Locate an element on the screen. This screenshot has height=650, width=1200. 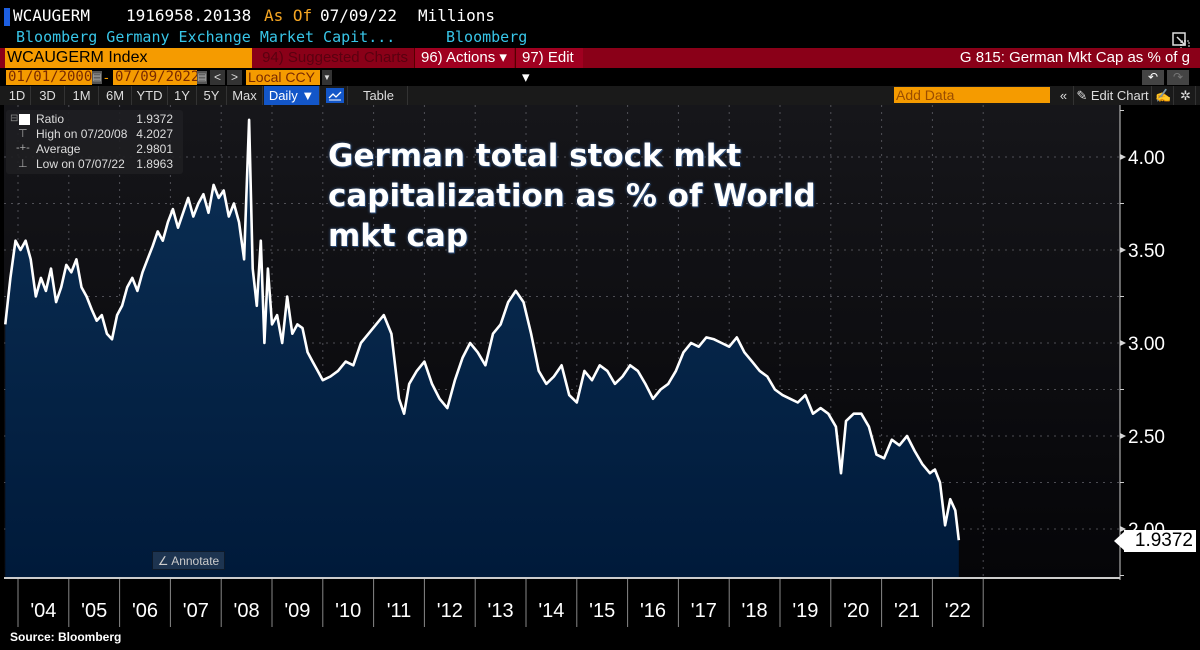
low-marker-icon: ⊥ is located at coordinates (23, 164).